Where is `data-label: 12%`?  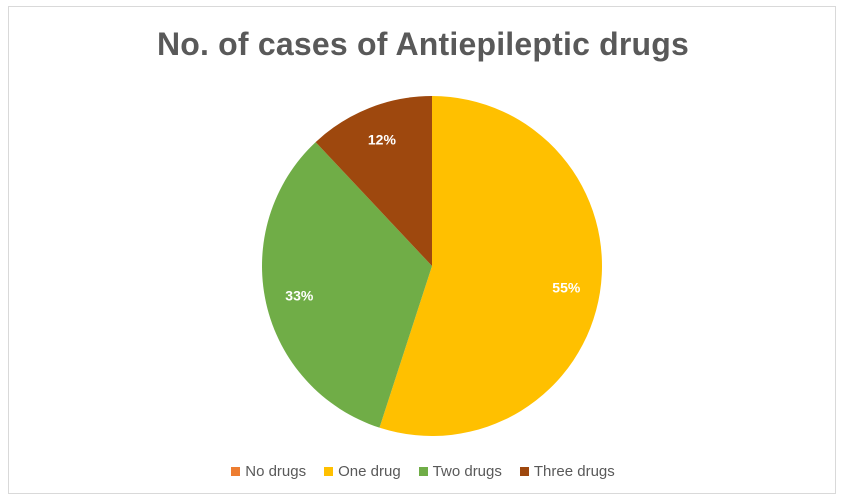
data-label: 12% is located at coordinates (382, 140).